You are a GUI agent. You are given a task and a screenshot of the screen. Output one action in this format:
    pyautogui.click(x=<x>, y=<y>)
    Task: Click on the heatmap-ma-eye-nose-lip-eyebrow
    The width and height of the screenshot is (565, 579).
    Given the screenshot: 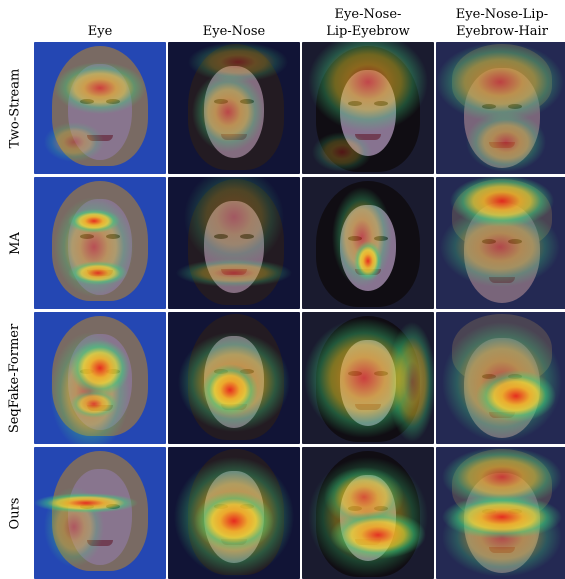 What is the action you would take?
    pyautogui.click(x=368, y=243)
    